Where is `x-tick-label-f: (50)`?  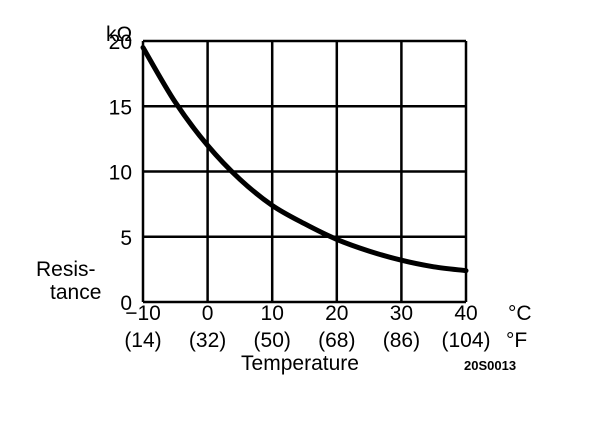 x-tick-label-f: (50) is located at coordinates (272, 340).